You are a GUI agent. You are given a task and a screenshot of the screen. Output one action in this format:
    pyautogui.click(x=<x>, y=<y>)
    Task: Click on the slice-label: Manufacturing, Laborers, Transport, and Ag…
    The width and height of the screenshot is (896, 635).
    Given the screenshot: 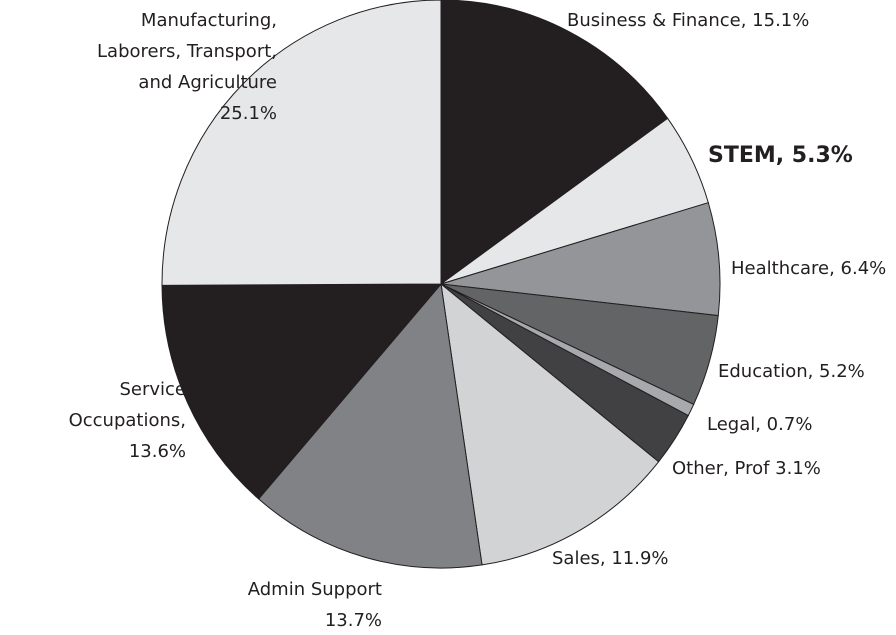 What is the action you would take?
    pyautogui.click(x=187, y=67)
    